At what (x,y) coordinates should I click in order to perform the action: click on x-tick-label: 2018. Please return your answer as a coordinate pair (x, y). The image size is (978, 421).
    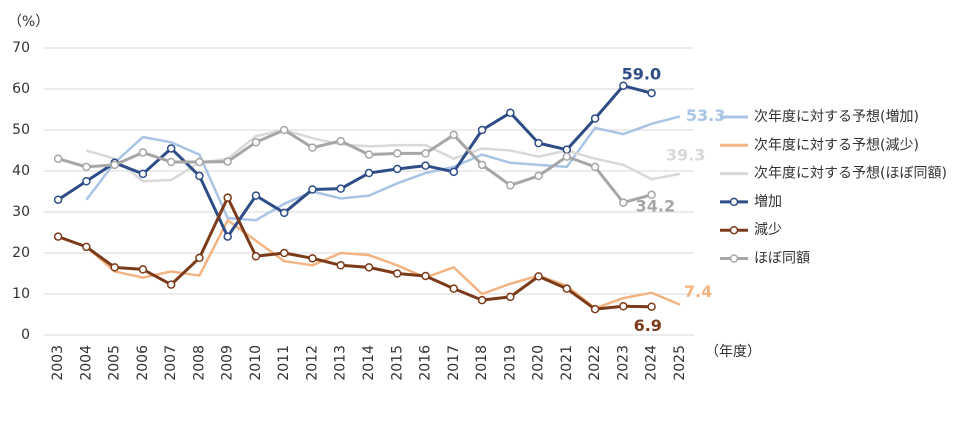
    Looking at the image, I should click on (482, 363).